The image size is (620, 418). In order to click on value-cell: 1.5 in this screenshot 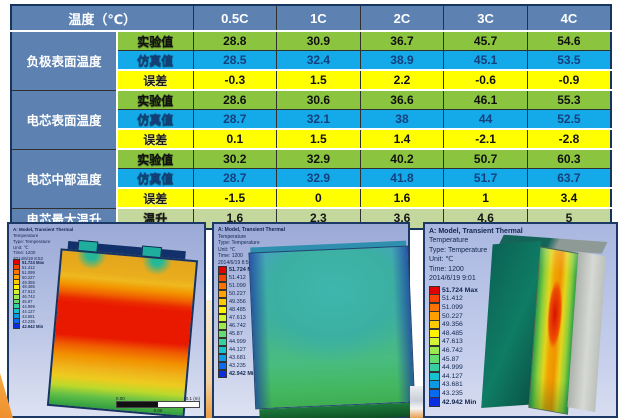, I will do `click(318, 139)`.